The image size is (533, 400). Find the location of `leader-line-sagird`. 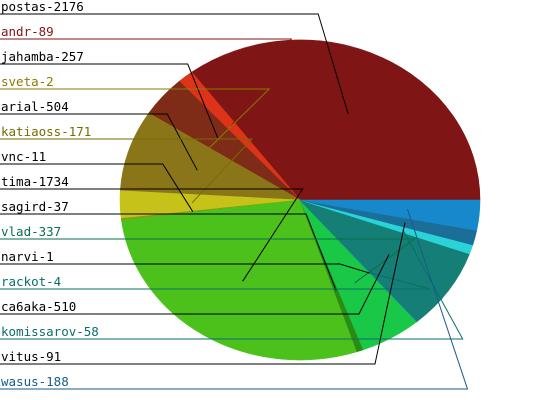

leader-line-sagird is located at coordinates (168, 252).